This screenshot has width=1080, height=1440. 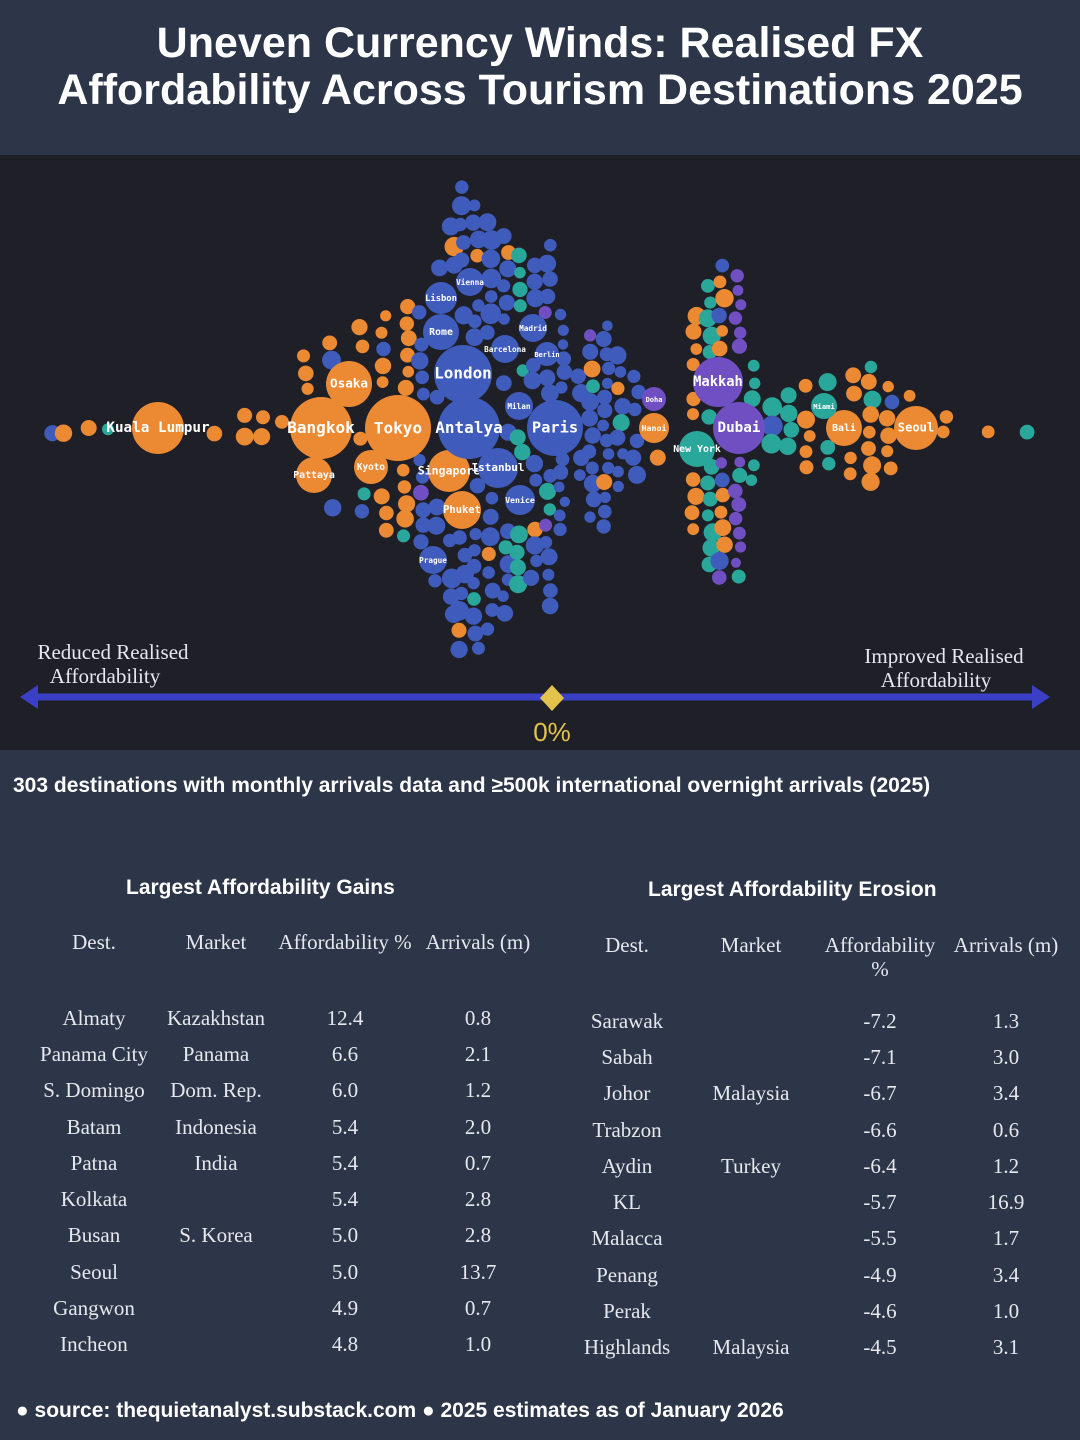 I want to click on bubble-label: Barcelona, so click(x=505, y=349).